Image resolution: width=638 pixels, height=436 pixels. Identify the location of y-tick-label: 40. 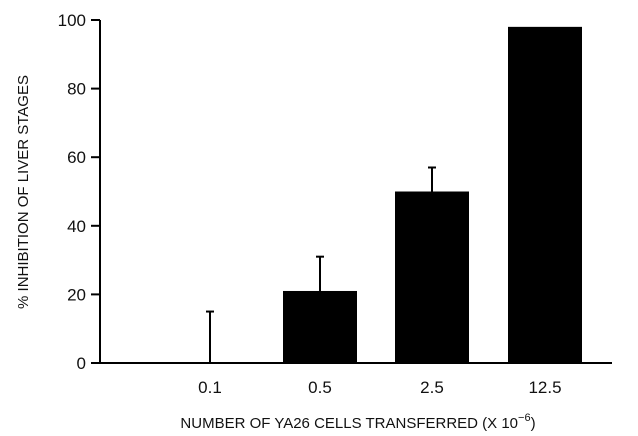
(76, 226).